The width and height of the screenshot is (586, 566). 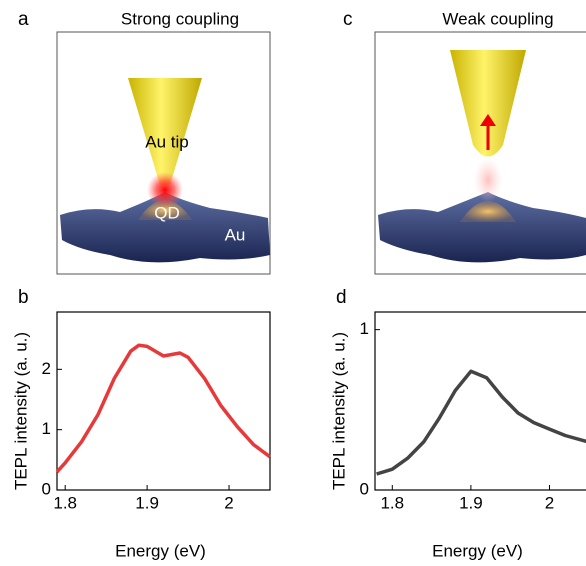 I want to click on panel-label: d, so click(x=341, y=297).